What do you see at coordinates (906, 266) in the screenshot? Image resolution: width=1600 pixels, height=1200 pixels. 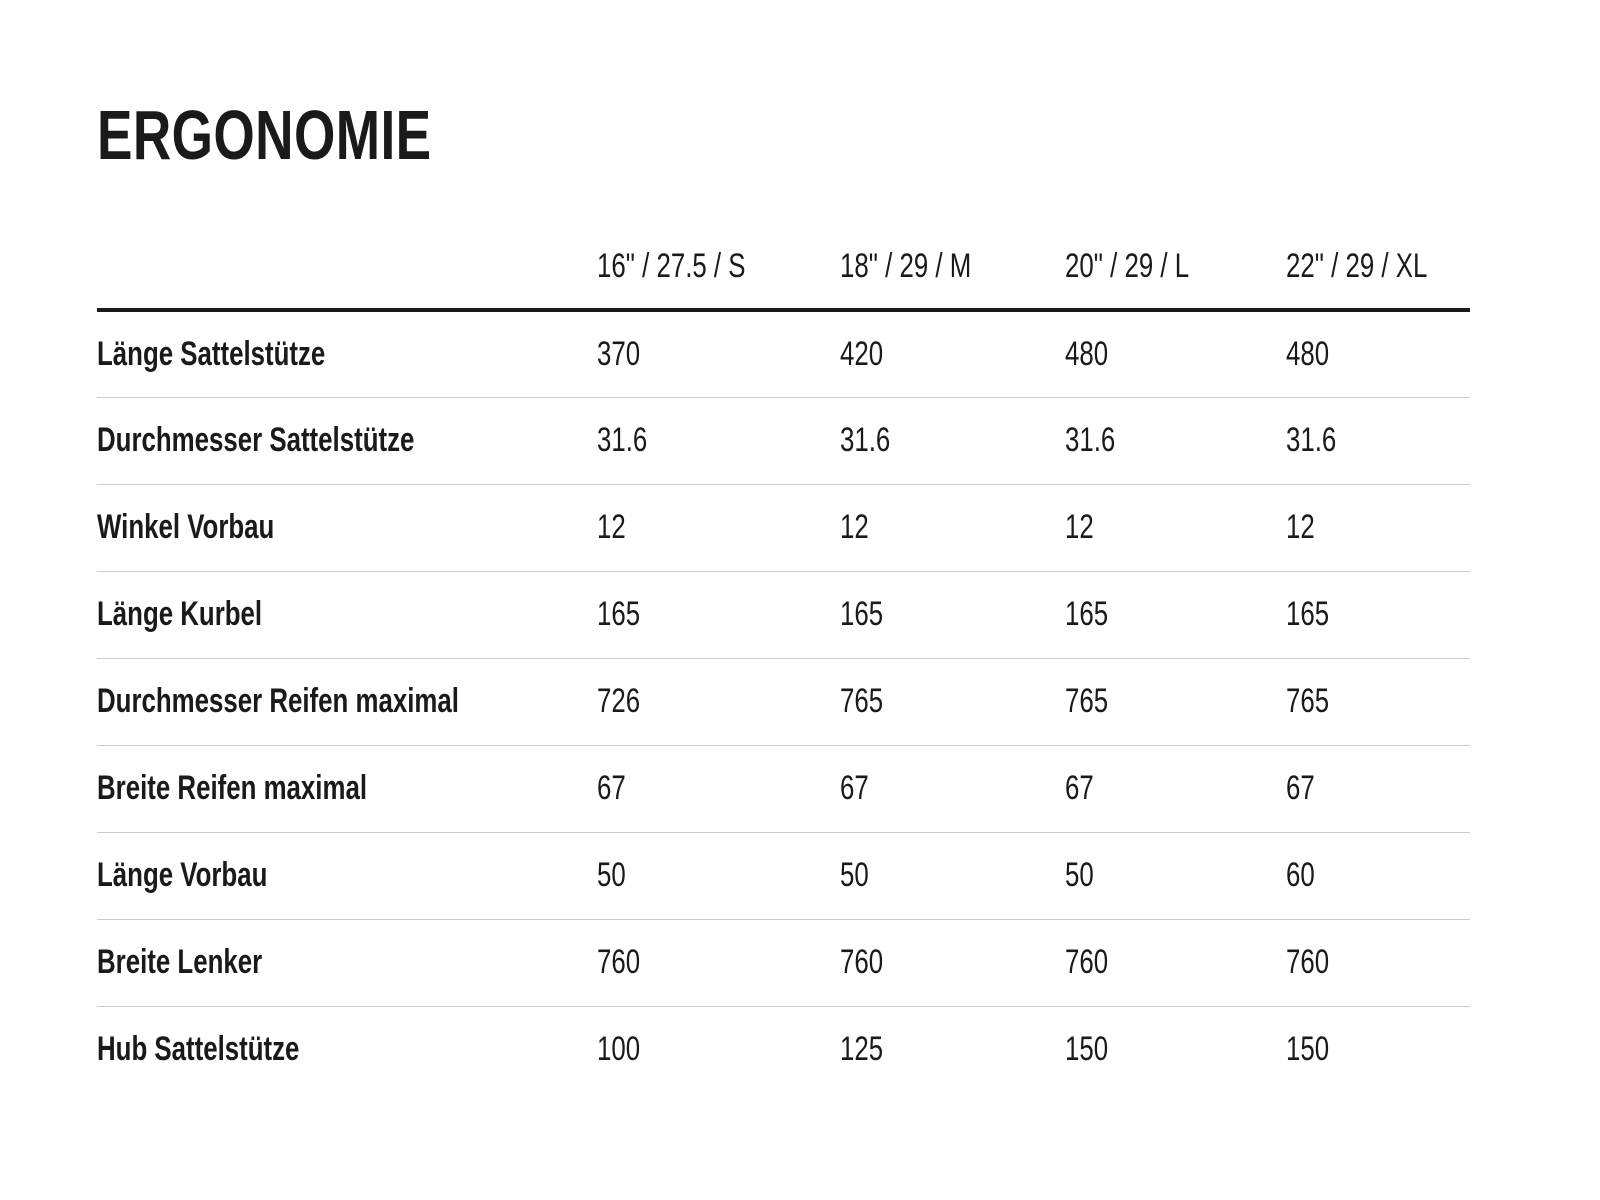 I see `column-header-size-m-label: 18" / 29 / M` at bounding box center [906, 266].